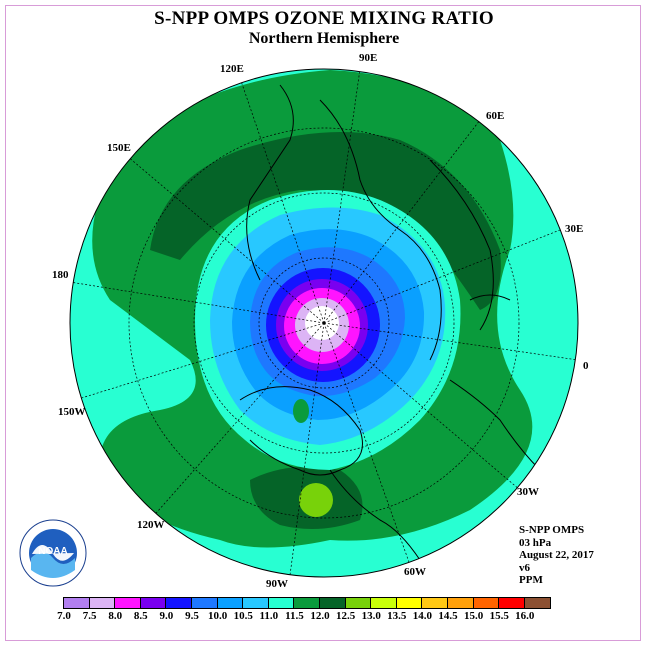 This screenshot has width=648, height=648. I want to click on colorbar-tick-label: 10.0, so click(217, 616).